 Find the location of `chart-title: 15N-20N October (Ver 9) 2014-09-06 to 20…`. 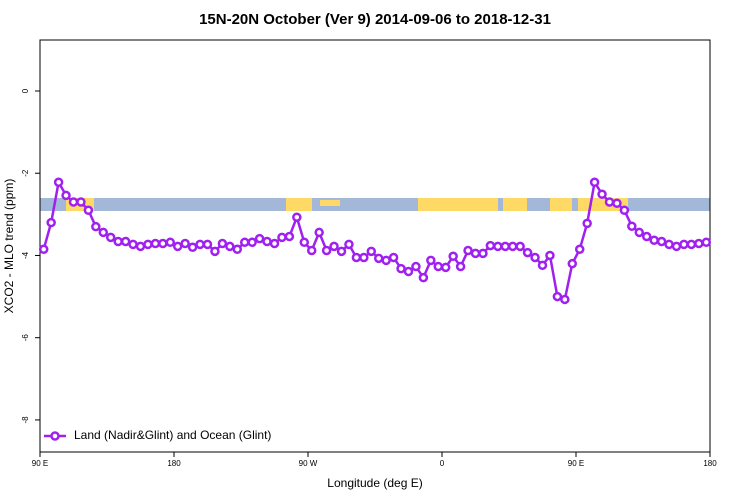

chart-title: 15N-20N October (Ver 9) 2014-09-06 to 20… is located at coordinates (375, 19).